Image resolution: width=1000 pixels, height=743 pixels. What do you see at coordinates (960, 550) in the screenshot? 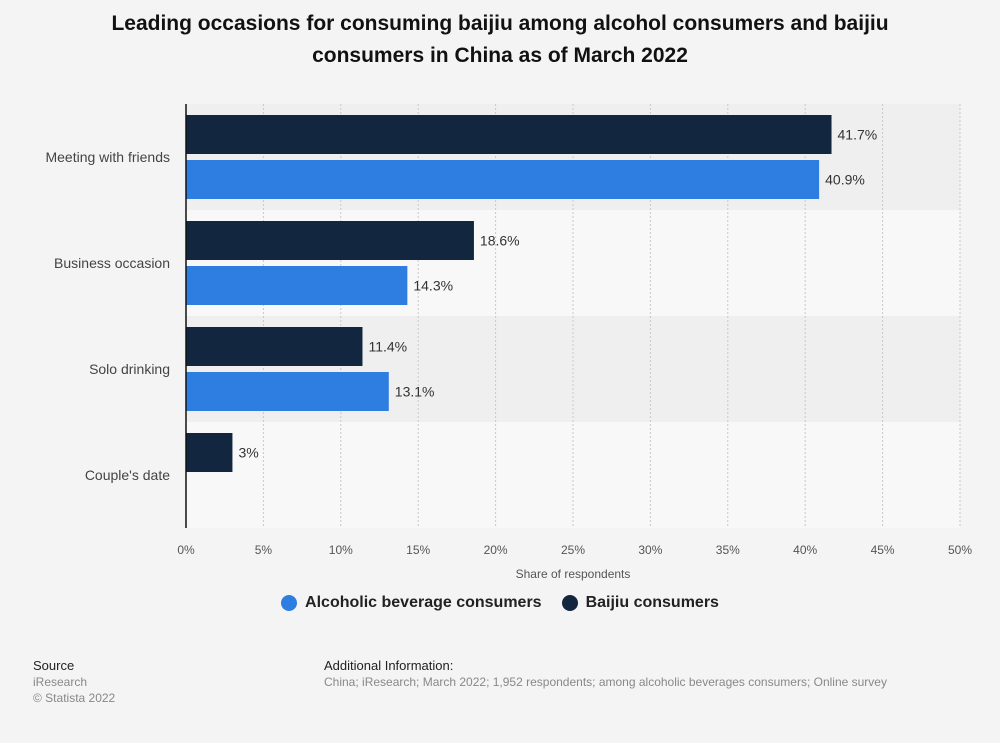
I see `x-tick-label: 50%` at bounding box center [960, 550].